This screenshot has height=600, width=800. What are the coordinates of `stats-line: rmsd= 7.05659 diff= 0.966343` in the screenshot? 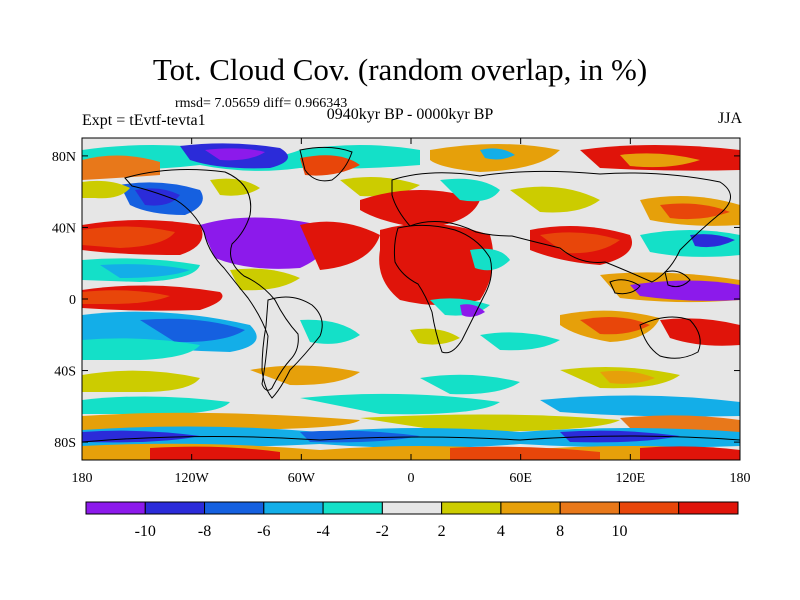 It's located at (261, 103).